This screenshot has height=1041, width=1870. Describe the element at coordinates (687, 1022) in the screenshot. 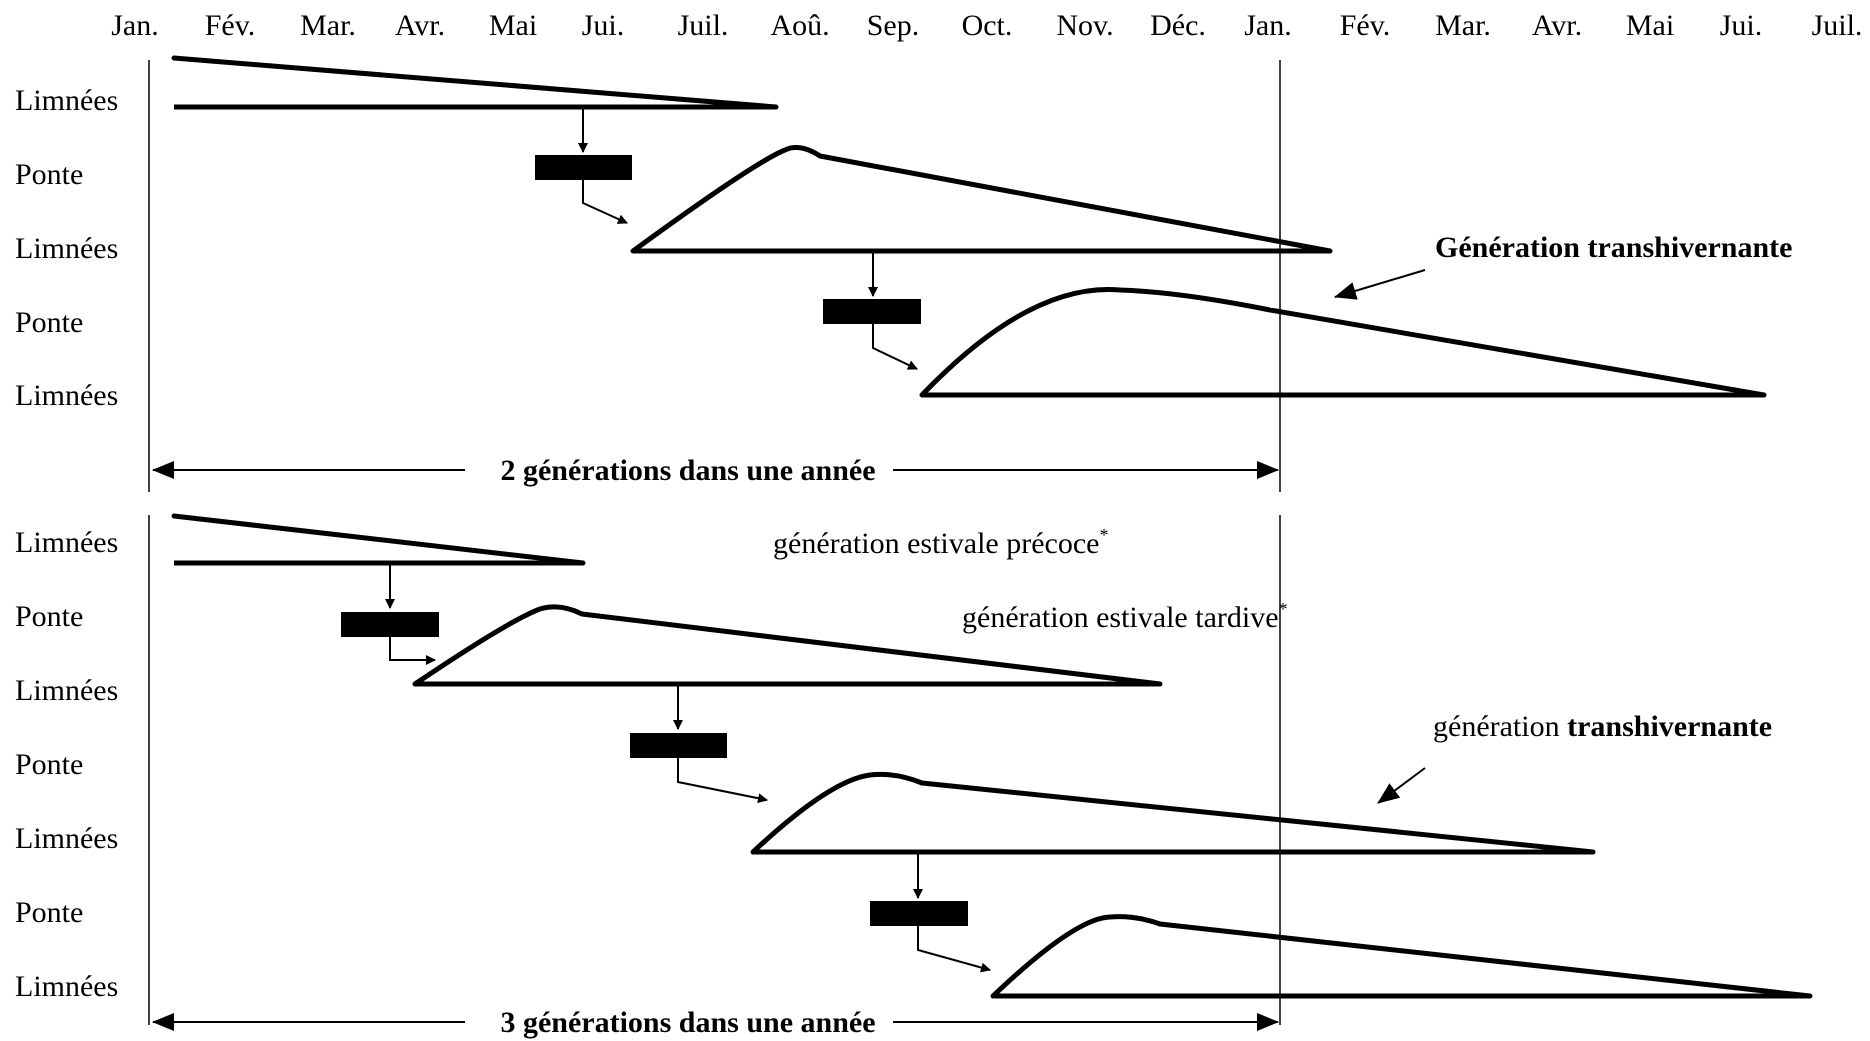

I see `span-label: 3 générations dans une année` at that location.